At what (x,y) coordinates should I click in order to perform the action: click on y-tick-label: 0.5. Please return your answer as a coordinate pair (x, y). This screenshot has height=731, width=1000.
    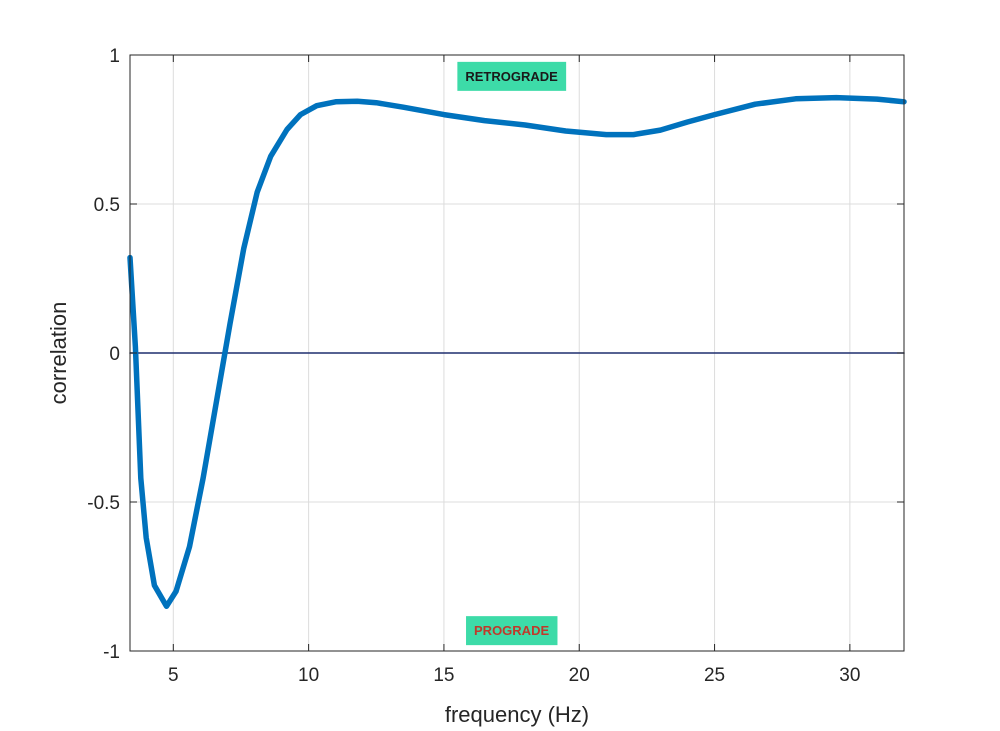
    Looking at the image, I should click on (107, 205).